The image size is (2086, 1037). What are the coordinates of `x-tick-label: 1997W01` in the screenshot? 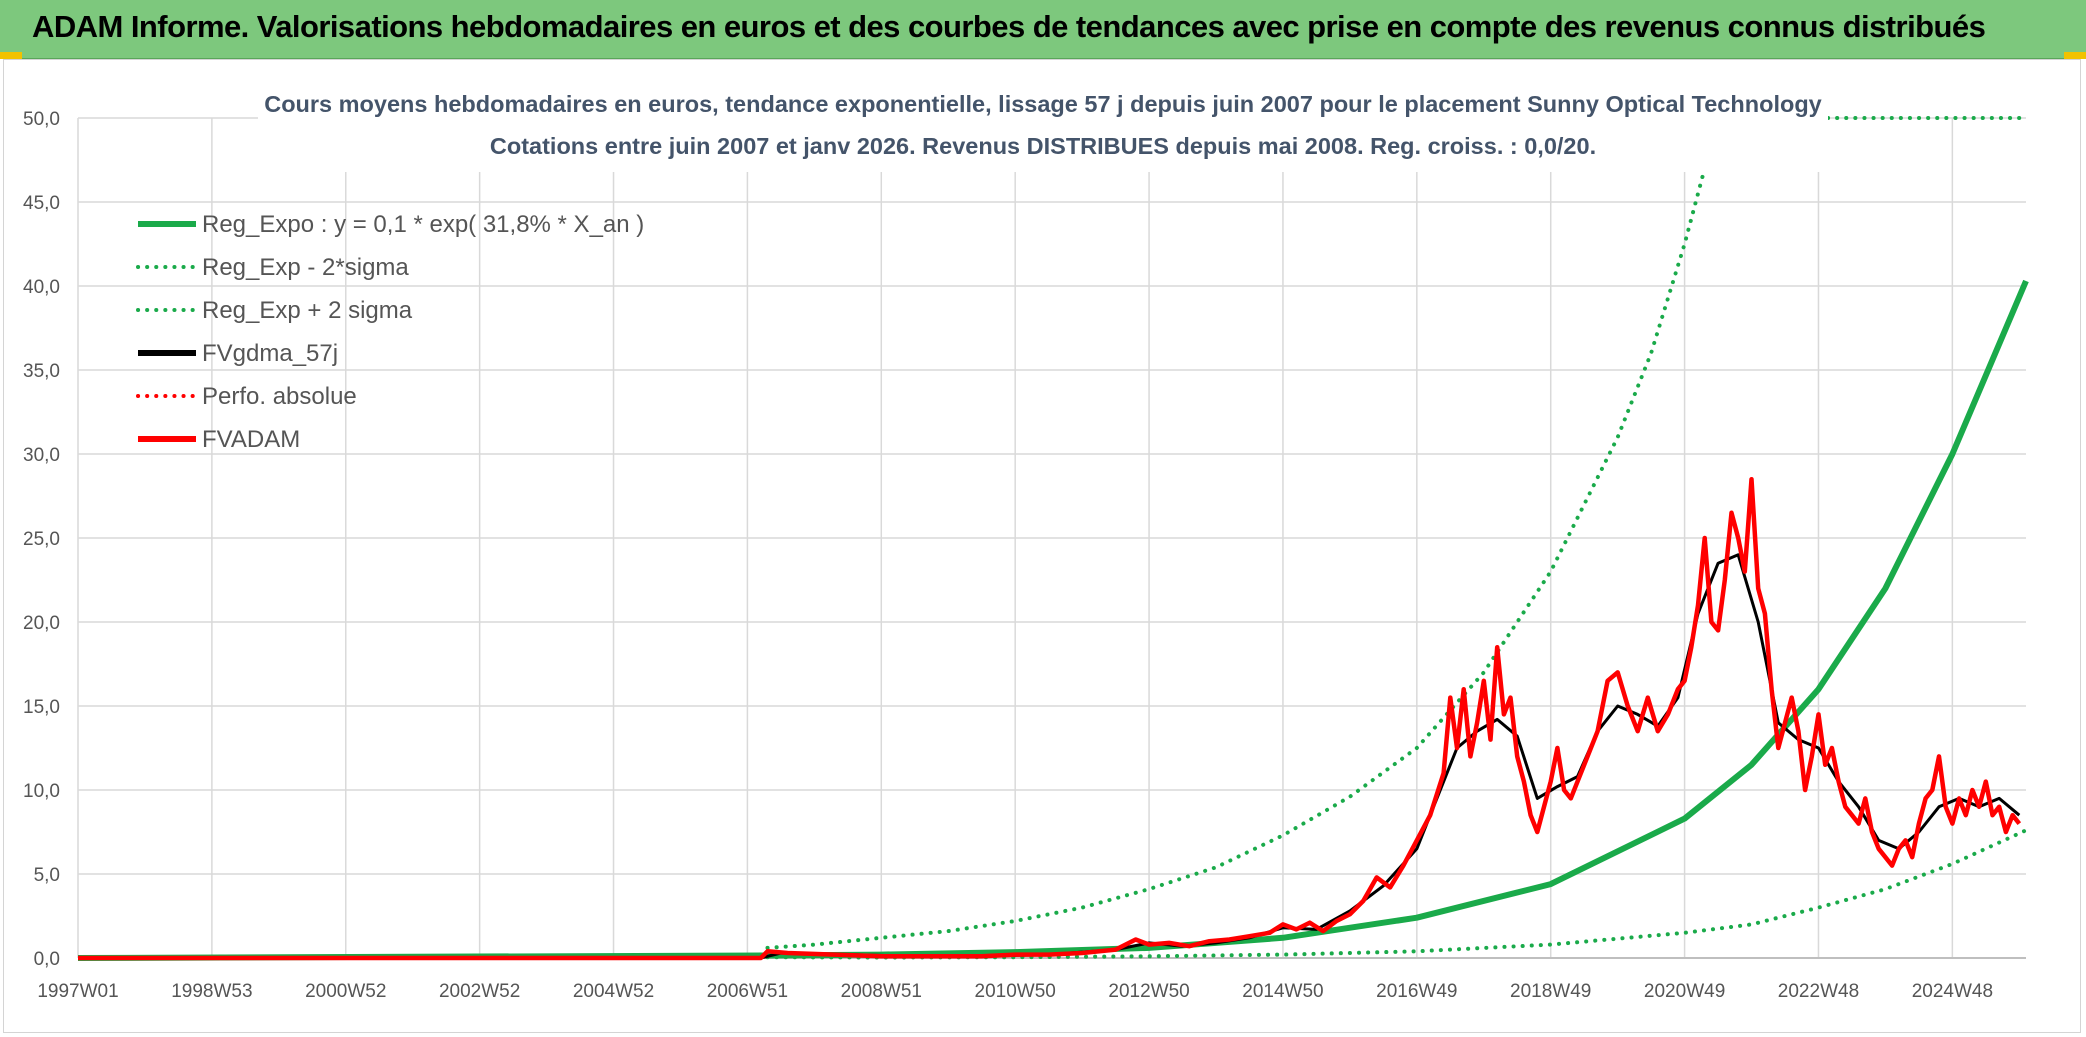 It's located at (77, 991).